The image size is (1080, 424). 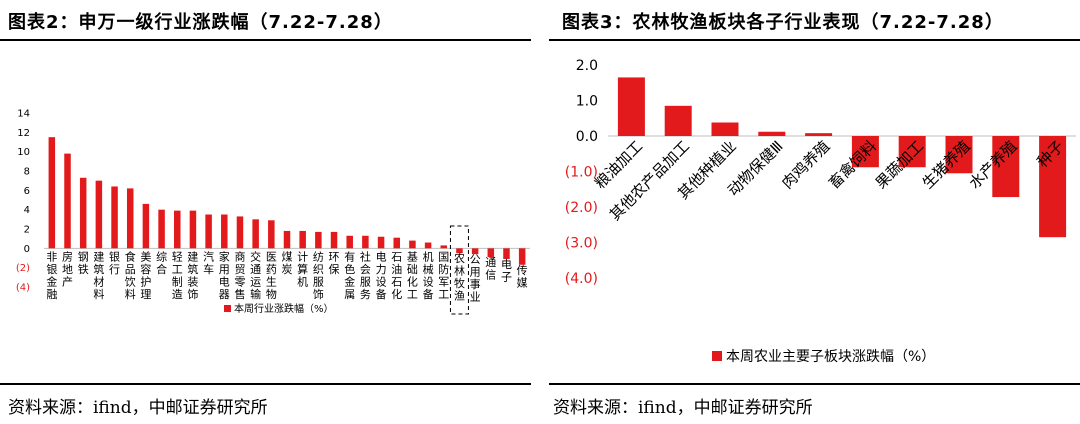 What do you see at coordinates (83, 269) in the screenshot?
I see `x-tick-char: 铁` at bounding box center [83, 269].